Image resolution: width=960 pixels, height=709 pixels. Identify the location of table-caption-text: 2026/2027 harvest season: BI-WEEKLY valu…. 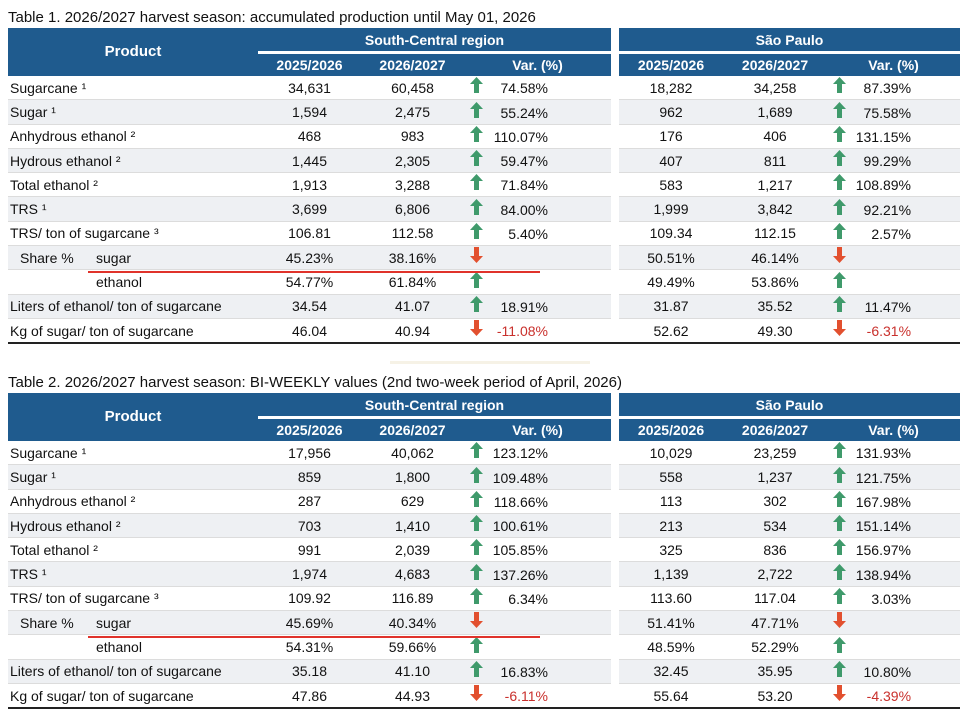
(343, 382).